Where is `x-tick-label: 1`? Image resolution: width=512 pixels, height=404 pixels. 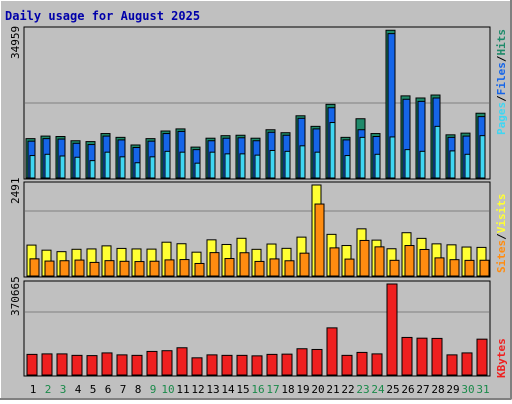
x-tick-label: 1 is located at coordinates (33, 389).